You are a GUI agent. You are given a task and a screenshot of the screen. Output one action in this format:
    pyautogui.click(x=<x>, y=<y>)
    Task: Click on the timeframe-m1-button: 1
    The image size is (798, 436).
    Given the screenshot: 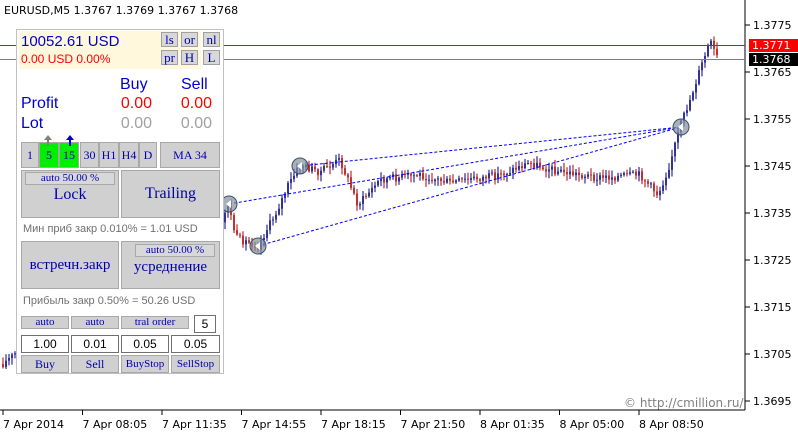 What is the action you would take?
    pyautogui.click(x=30, y=155)
    